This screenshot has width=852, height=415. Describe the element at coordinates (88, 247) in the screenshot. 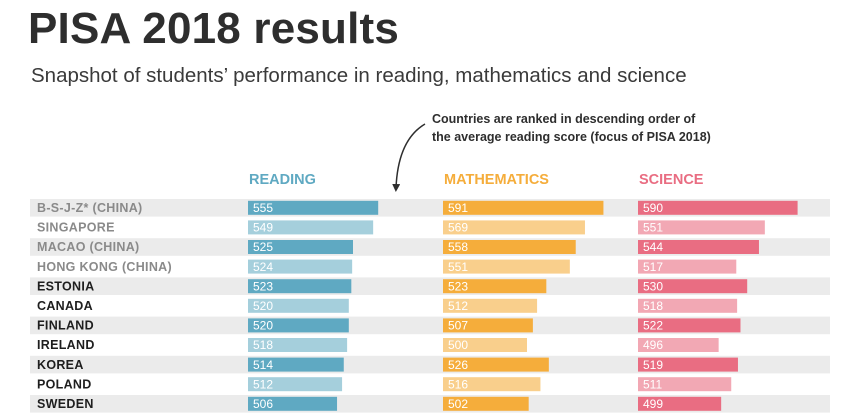

I see `country-label: MACAO (CHINA)` at that location.